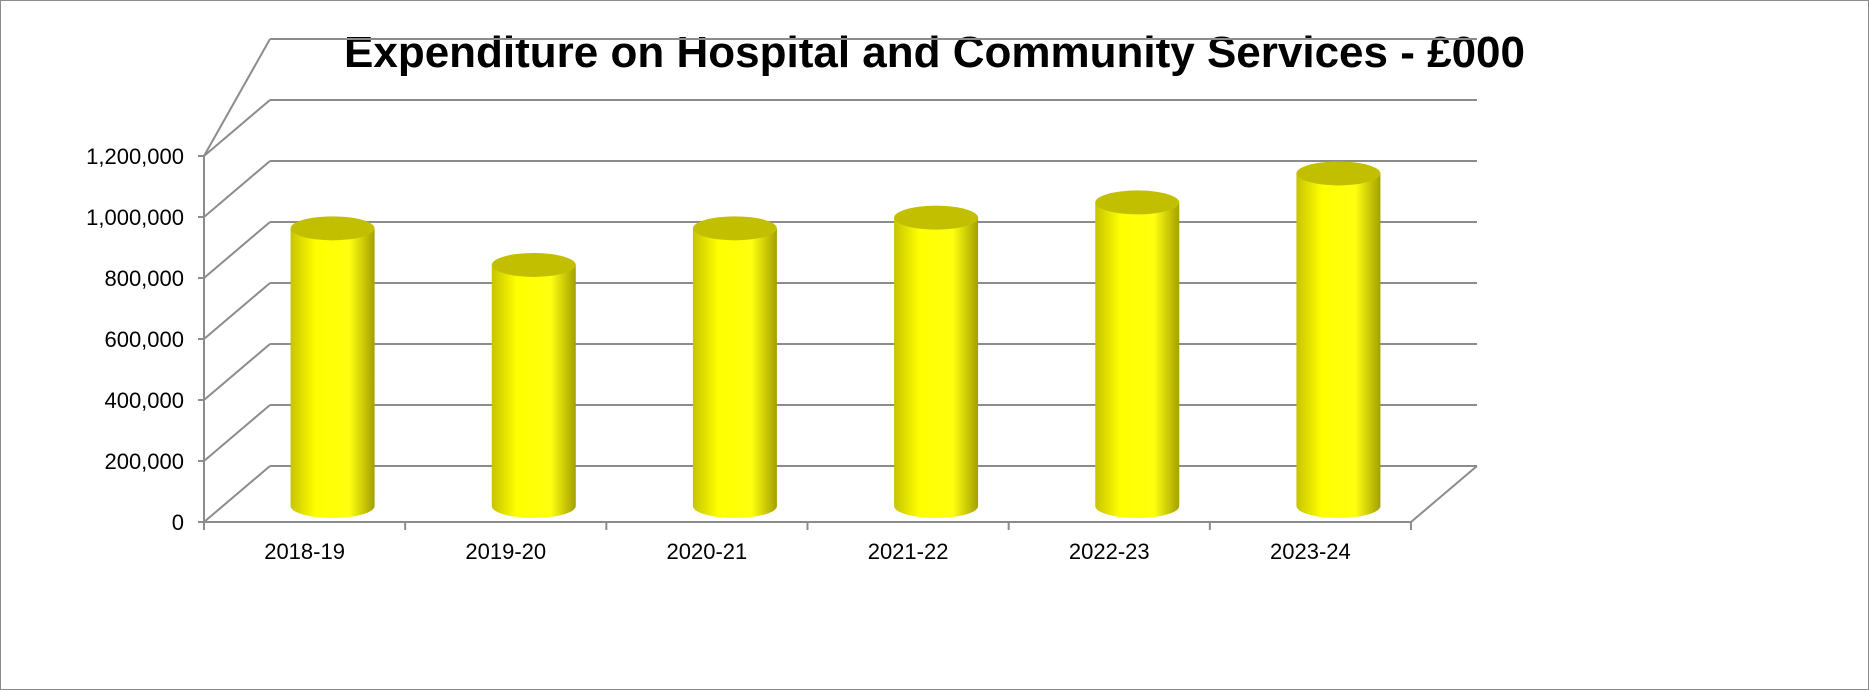  What do you see at coordinates (144, 400) in the screenshot?
I see `y-tick-label: 400,000` at bounding box center [144, 400].